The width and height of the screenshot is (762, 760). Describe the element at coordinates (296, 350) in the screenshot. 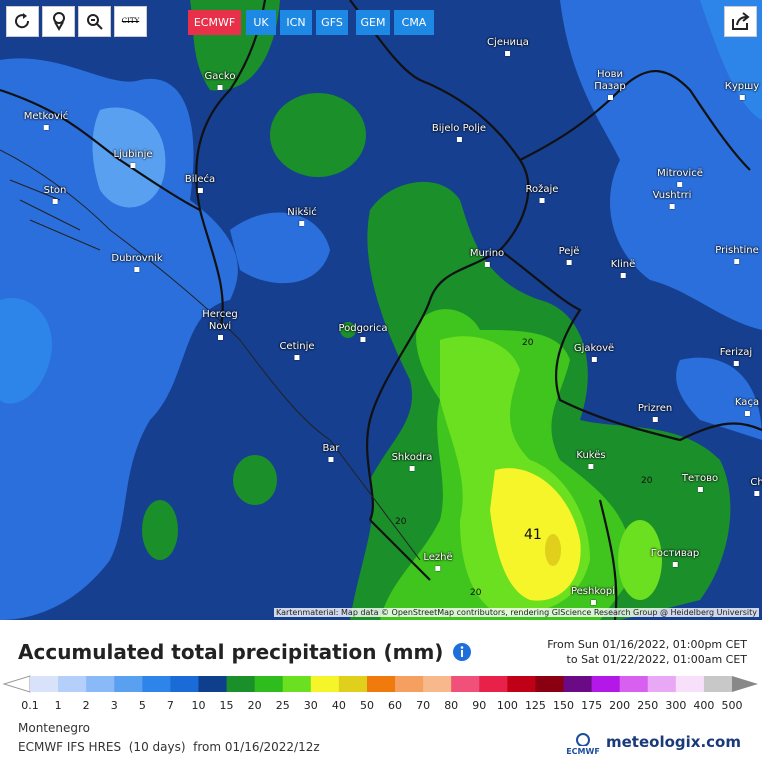

I see `city-label: Cetinje` at that location.